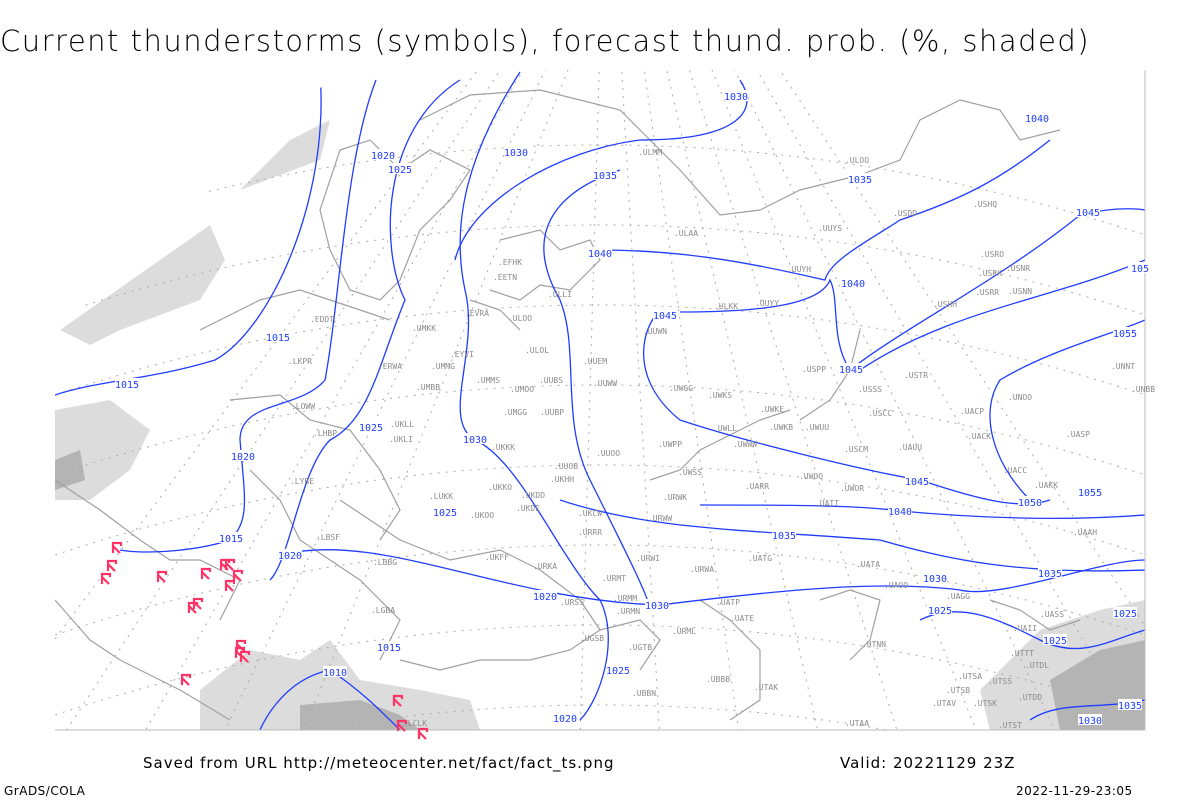 The height and width of the screenshot is (800, 1200). I want to click on station-label: .UMKK, so click(424, 328).